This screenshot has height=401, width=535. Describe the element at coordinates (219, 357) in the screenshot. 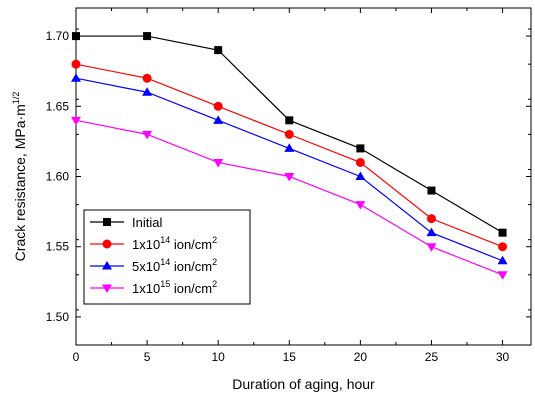

I see `x-tick-label: 10` at that location.